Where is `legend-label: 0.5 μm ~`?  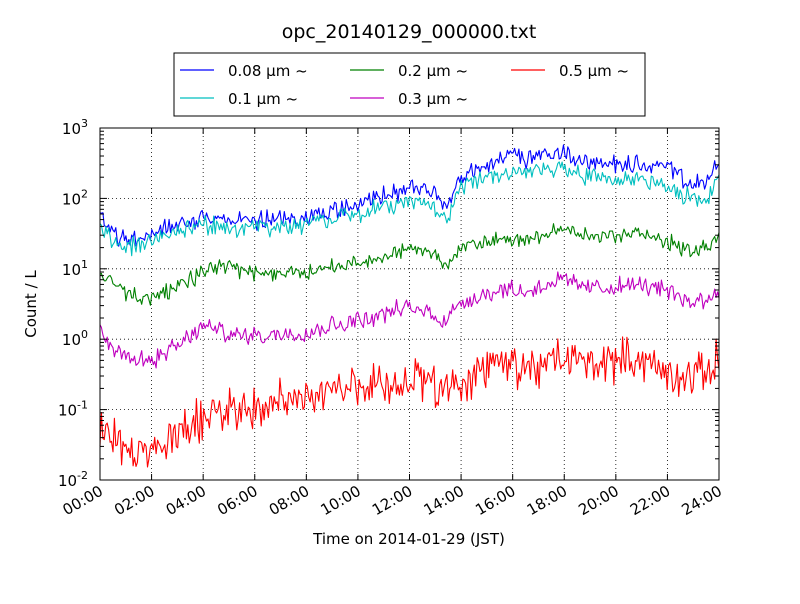 legend-label: 0.5 μm ~ is located at coordinates (594, 71).